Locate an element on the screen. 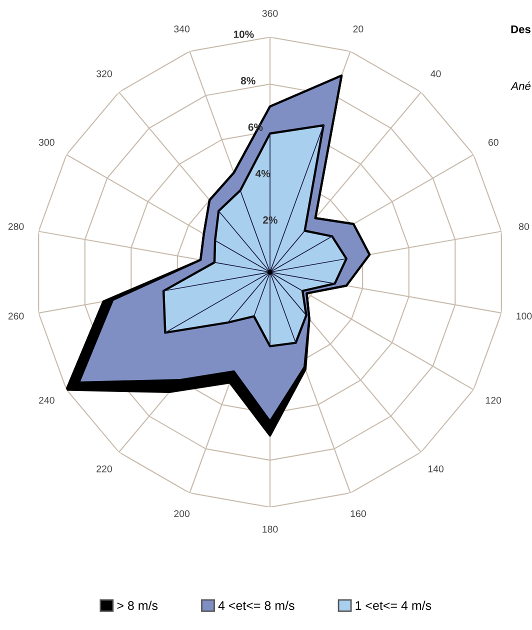 This screenshot has width=532, height=630. spoke-label: 320 is located at coordinates (104, 74).